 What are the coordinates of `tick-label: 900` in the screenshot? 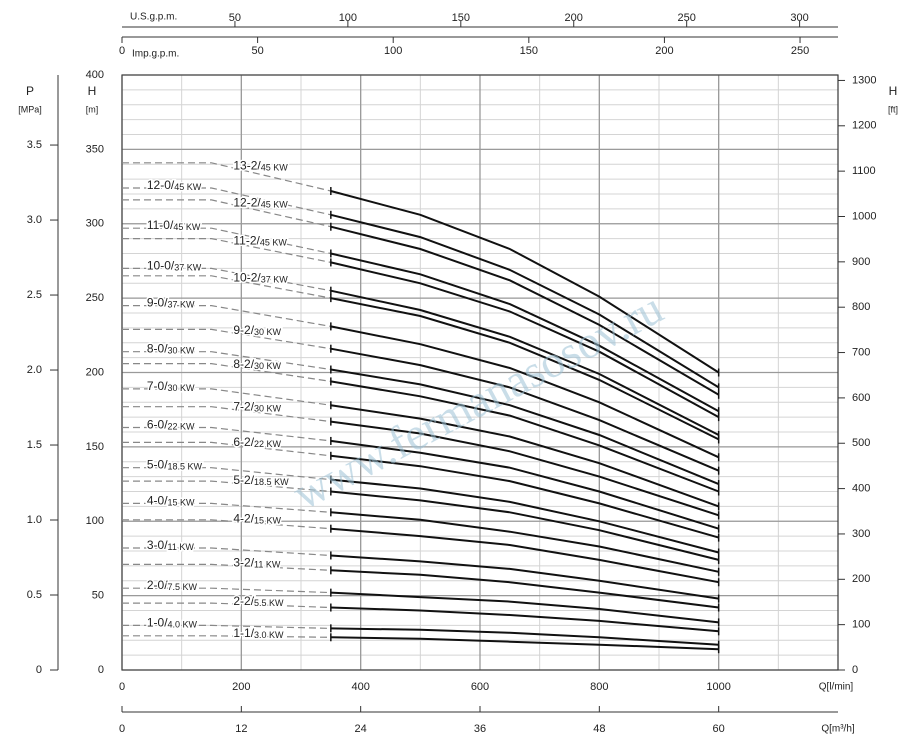 It's located at (861, 262).